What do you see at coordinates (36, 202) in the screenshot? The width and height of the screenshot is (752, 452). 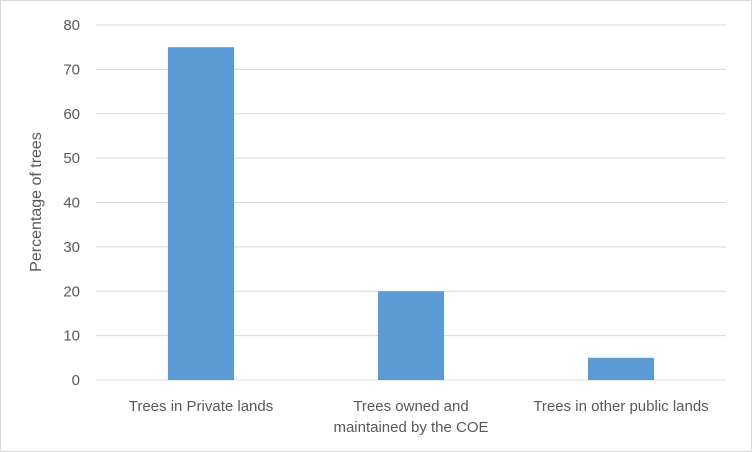 I see `y-axis-title: Percentage of trees` at bounding box center [36, 202].